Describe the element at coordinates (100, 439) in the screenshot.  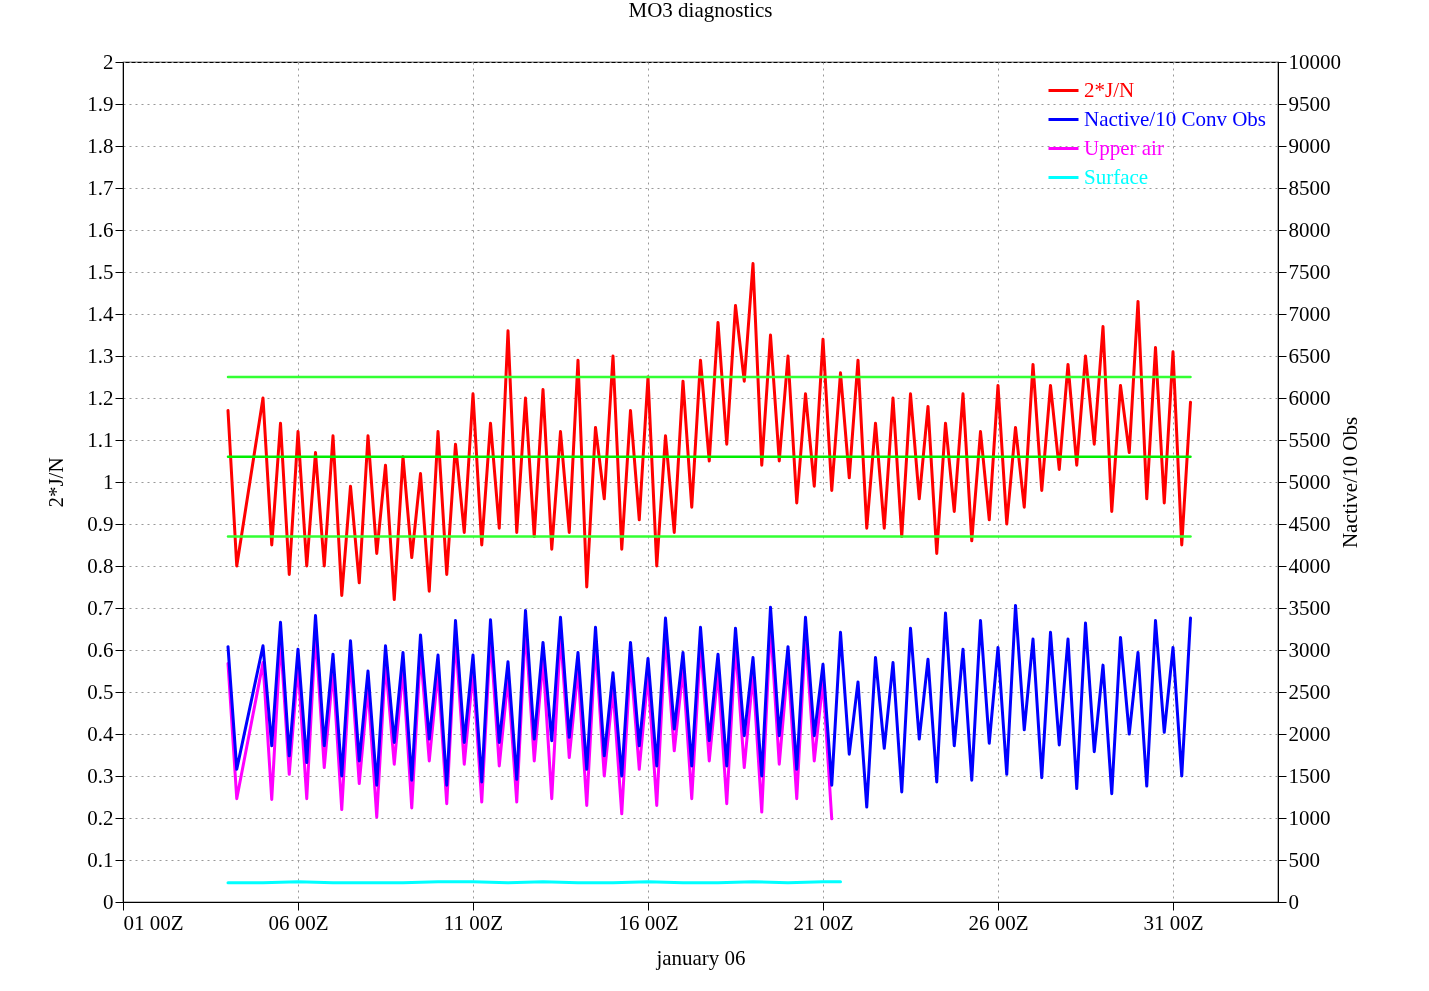
I see `y-tick-label: 1.1` at that location.